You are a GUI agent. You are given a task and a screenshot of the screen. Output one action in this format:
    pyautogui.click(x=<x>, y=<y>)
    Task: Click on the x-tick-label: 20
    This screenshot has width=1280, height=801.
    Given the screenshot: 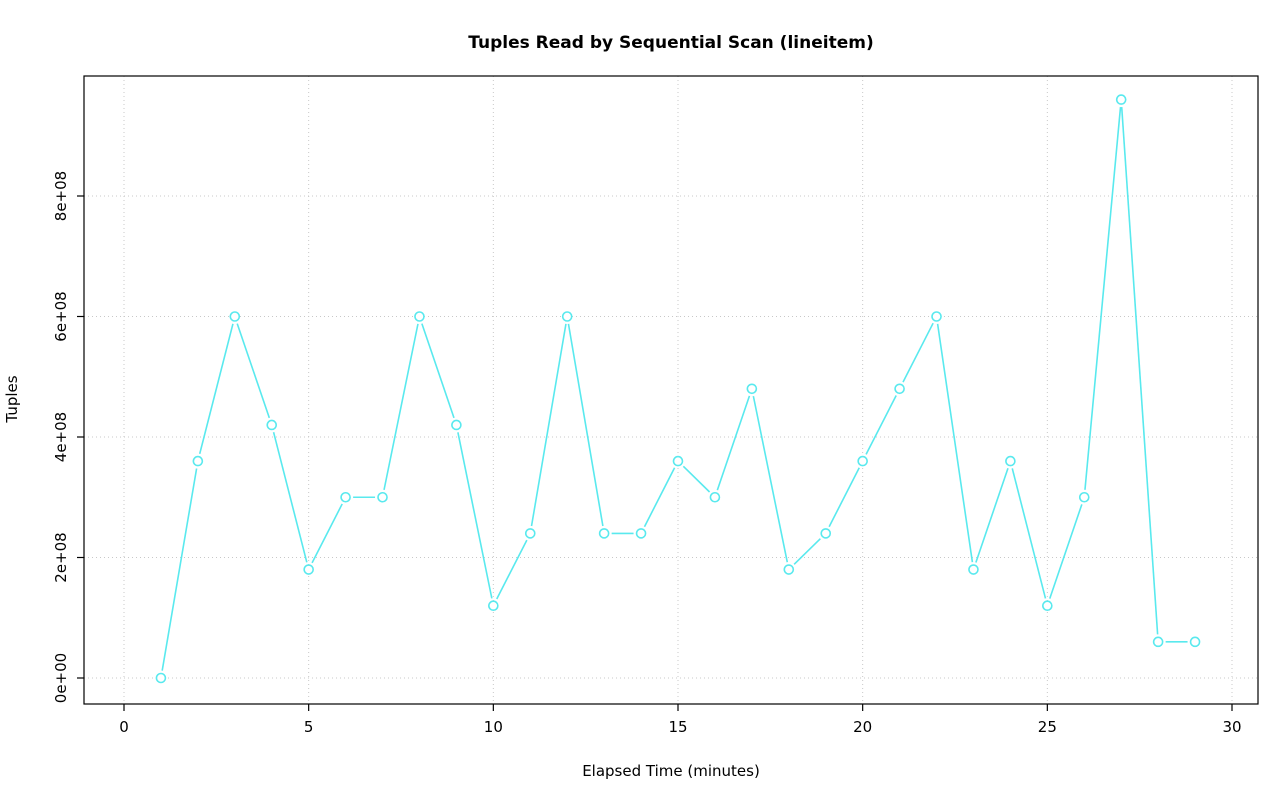 What is the action you would take?
    pyautogui.click(x=862, y=727)
    